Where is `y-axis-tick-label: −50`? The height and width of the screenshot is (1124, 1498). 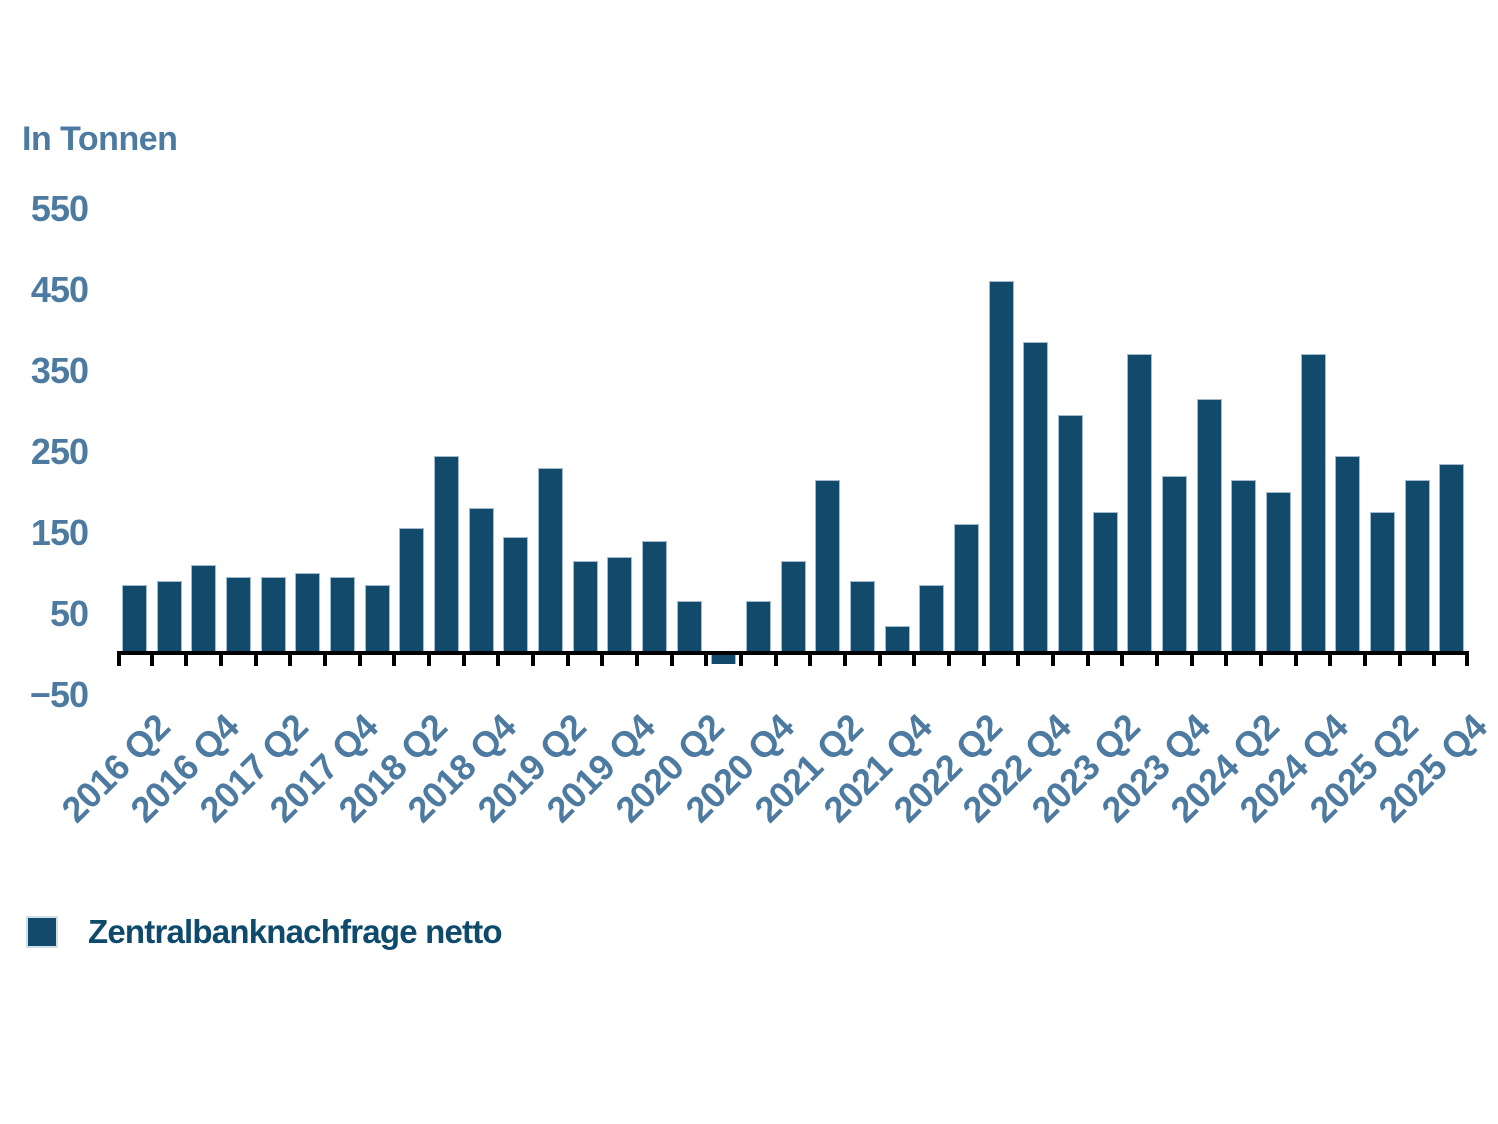 y-axis-tick-label: −50 is located at coordinates (59, 694).